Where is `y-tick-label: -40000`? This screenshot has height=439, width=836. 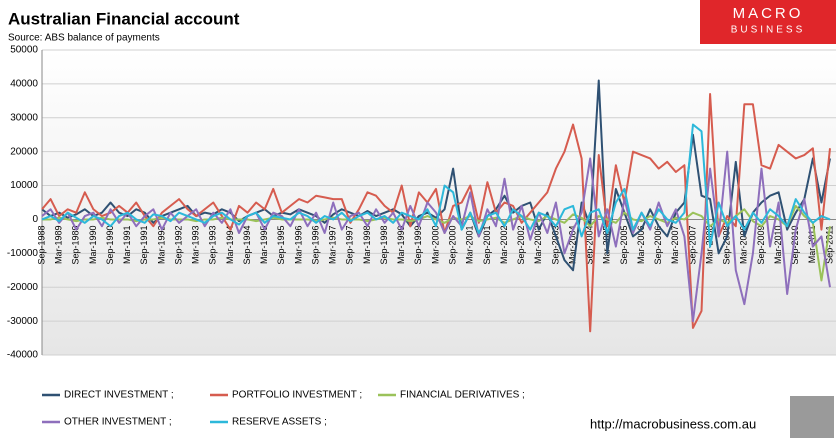
y-tick-label: -40000 is located at coordinates (23, 355).